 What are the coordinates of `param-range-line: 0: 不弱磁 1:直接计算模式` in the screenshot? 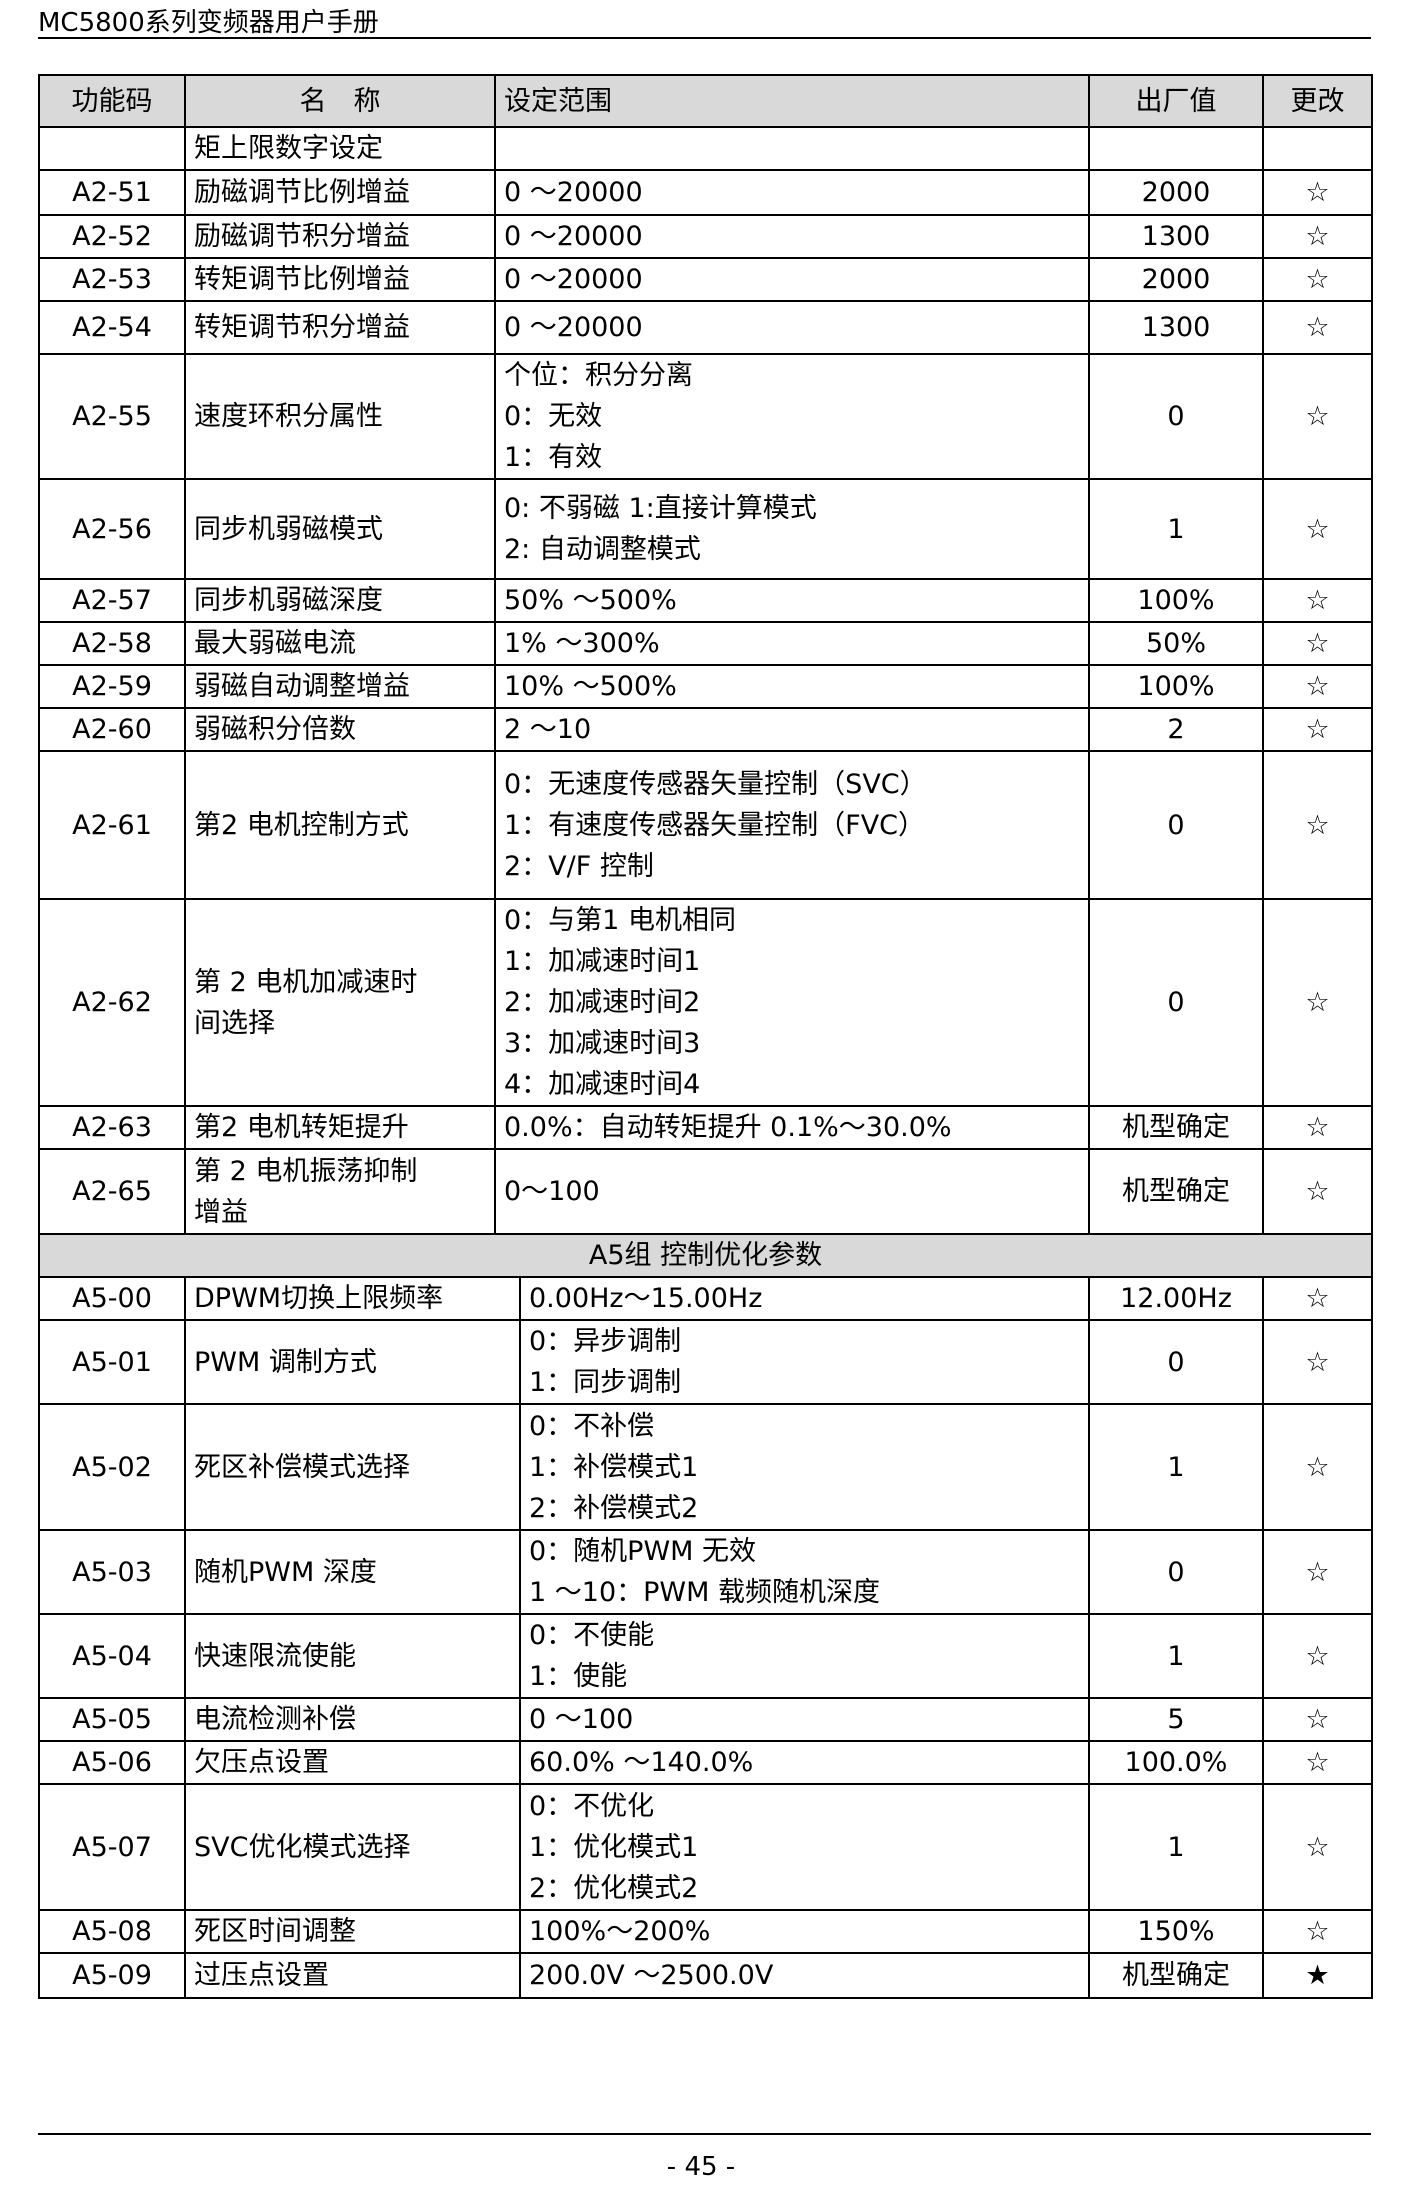 It's located at (660, 508).